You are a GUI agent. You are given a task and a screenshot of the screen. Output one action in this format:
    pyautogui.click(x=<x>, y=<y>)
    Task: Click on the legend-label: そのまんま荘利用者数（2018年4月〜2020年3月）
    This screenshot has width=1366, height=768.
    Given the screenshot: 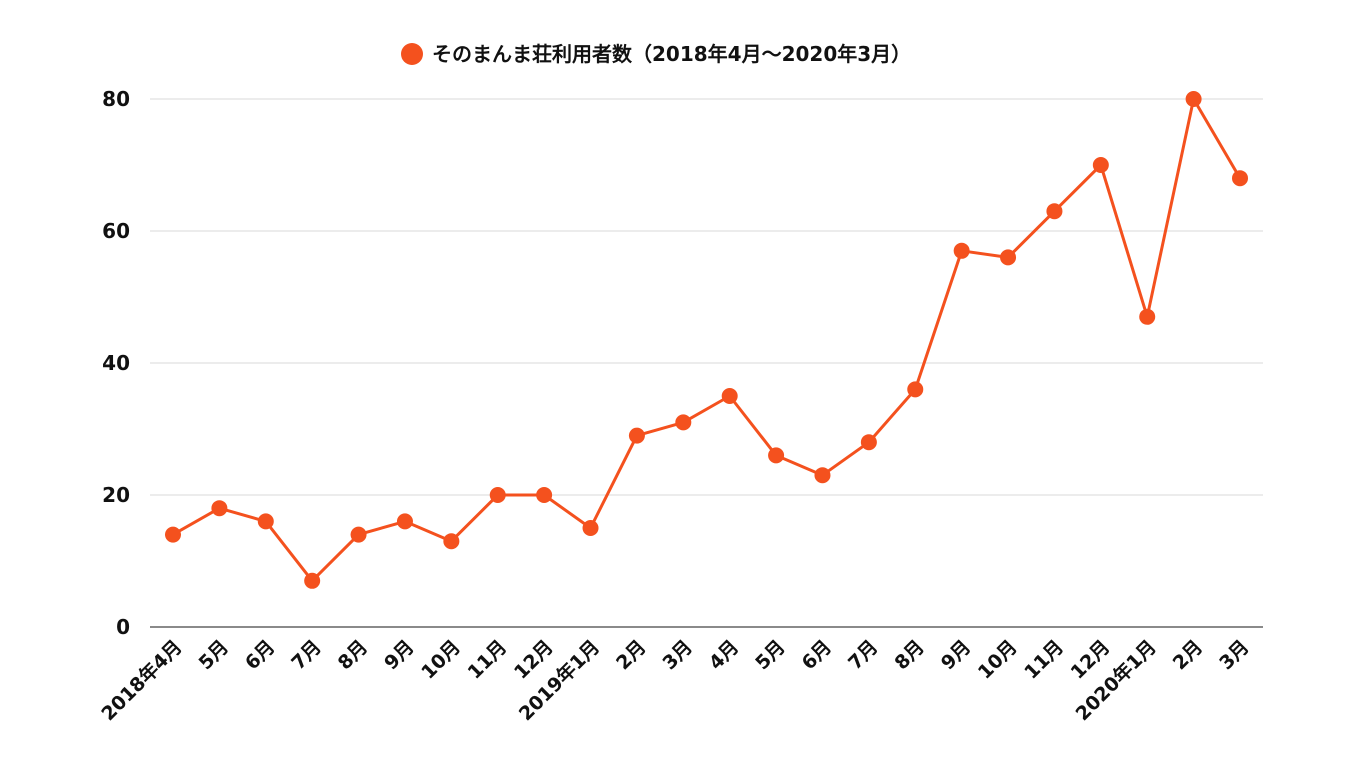 What is the action you would take?
    pyautogui.click(x=671, y=54)
    